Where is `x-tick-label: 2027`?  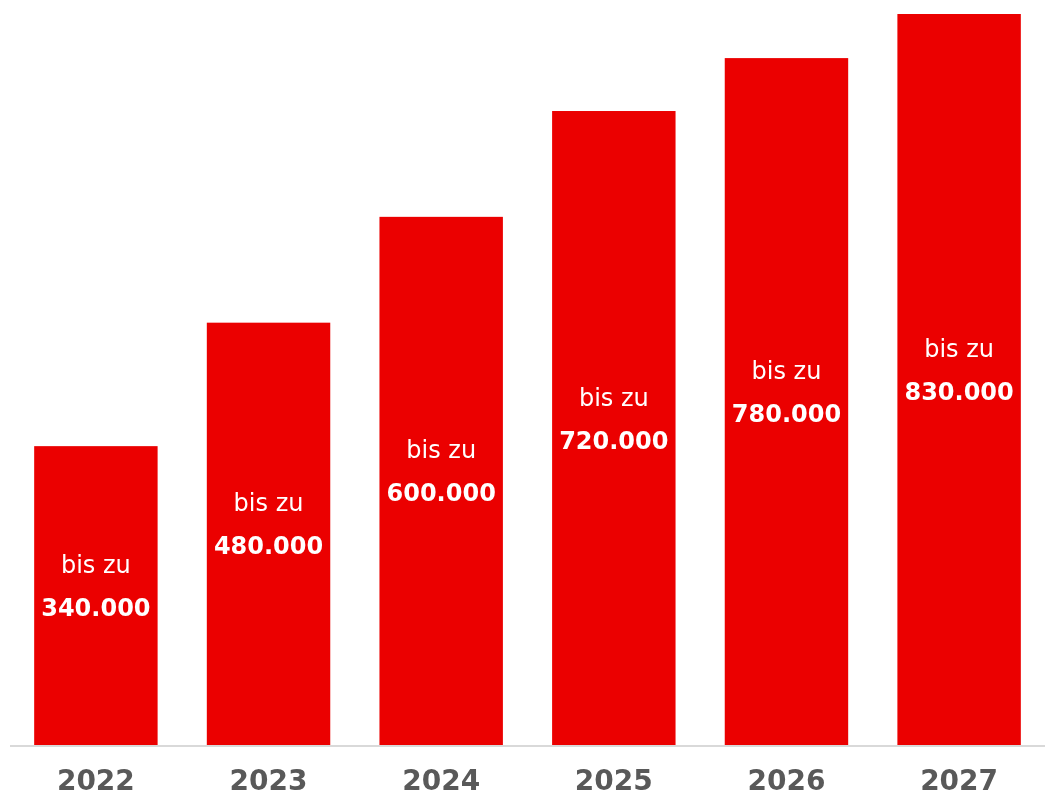
x-tick-label: 2027 is located at coordinates (959, 780).